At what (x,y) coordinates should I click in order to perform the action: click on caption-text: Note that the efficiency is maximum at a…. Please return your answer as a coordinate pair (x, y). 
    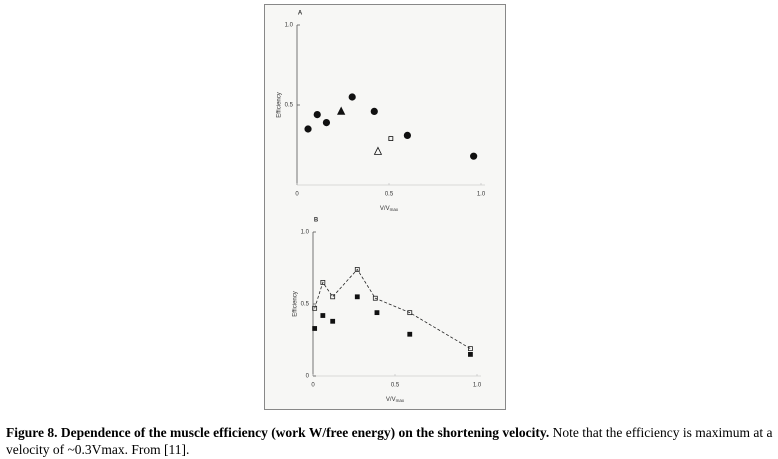
    Looking at the image, I should click on (389, 441).